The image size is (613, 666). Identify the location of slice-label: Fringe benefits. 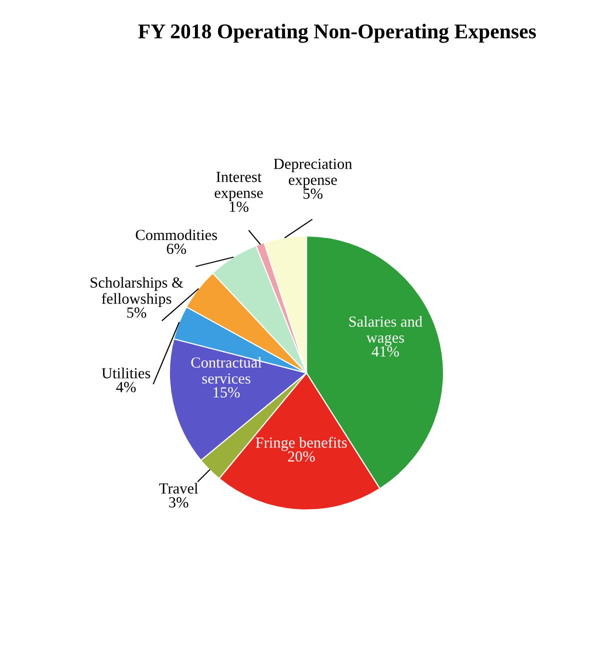
(301, 443).